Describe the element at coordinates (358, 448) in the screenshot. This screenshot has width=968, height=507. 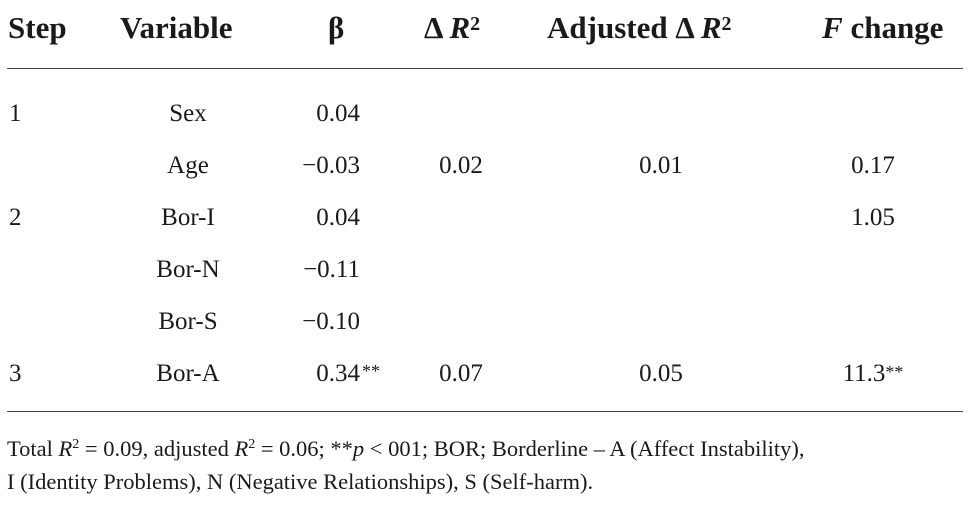
I see `footnote-p-var: p` at that location.